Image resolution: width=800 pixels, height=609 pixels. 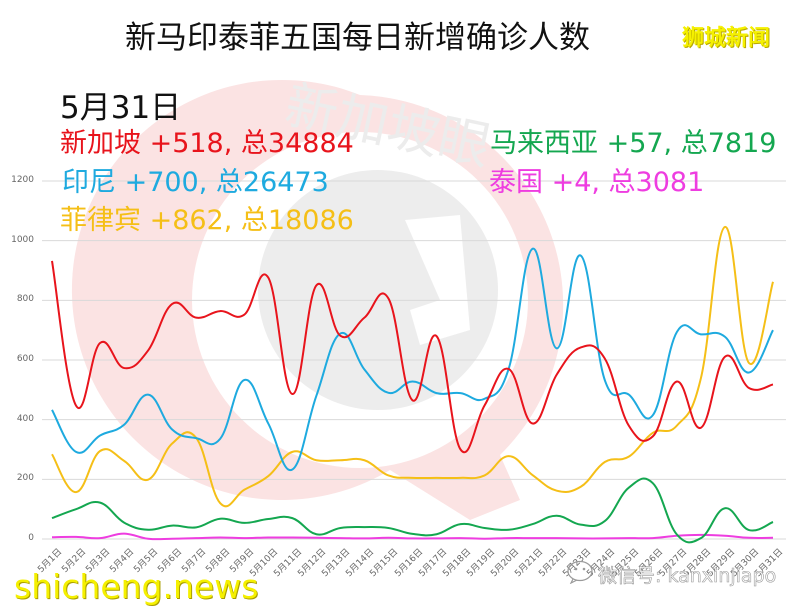 I want to click on legend-indonesia: 印尼 +700, 总26473, so click(x=195, y=182).